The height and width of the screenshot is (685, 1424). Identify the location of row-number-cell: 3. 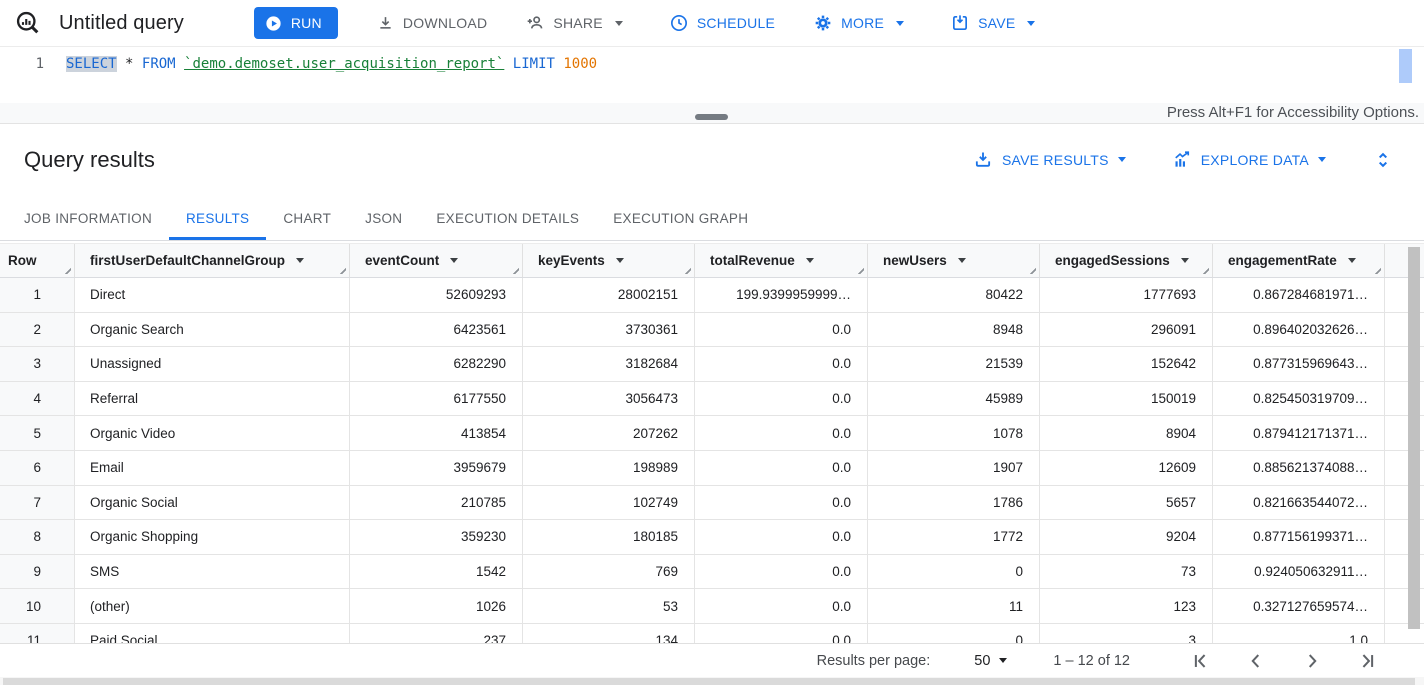
(37, 364).